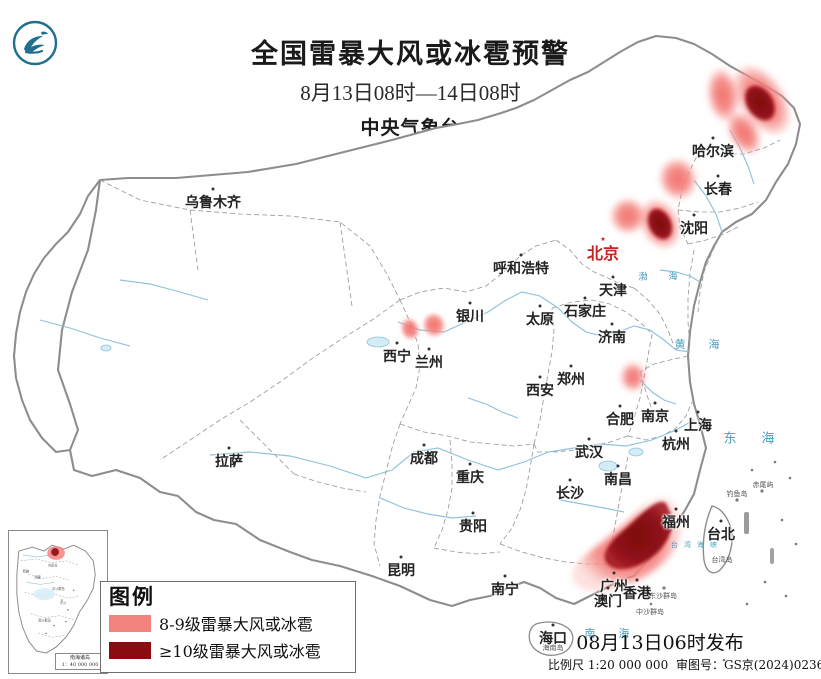 This screenshot has width=821, height=679. I want to click on city-label: 成都, so click(424, 459).